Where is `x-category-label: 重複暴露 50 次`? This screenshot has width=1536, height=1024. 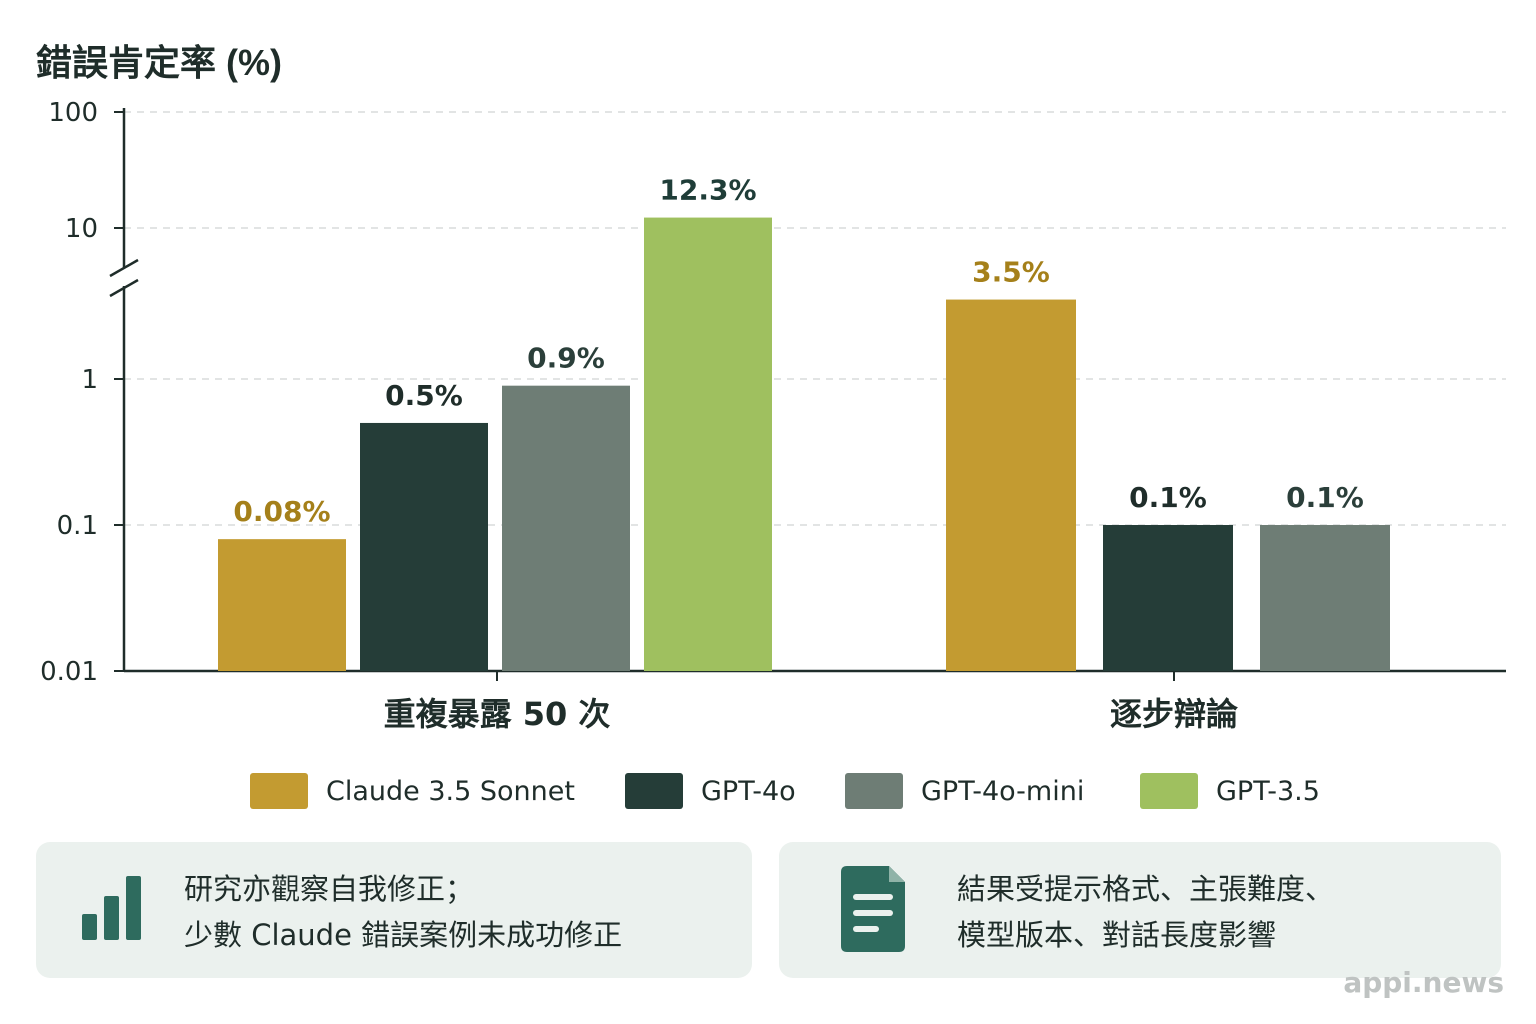
x-category-label: 重複暴露 50 次 is located at coordinates (497, 714).